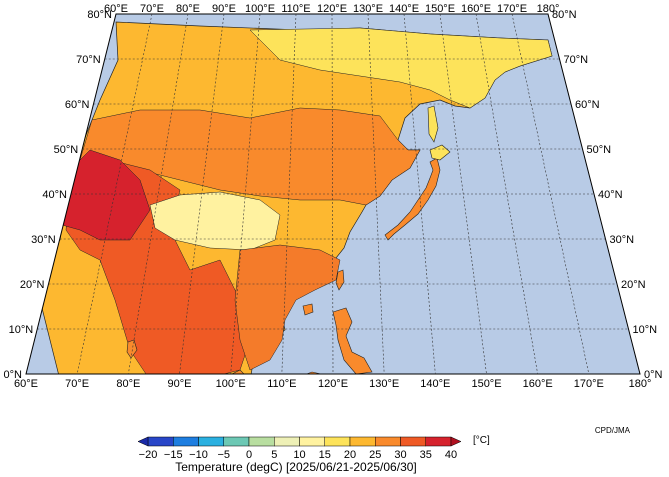 The height and width of the screenshot is (477, 669). What do you see at coordinates (231, 384) in the screenshot?
I see `lon-label-bottom: 100°E` at bounding box center [231, 384].